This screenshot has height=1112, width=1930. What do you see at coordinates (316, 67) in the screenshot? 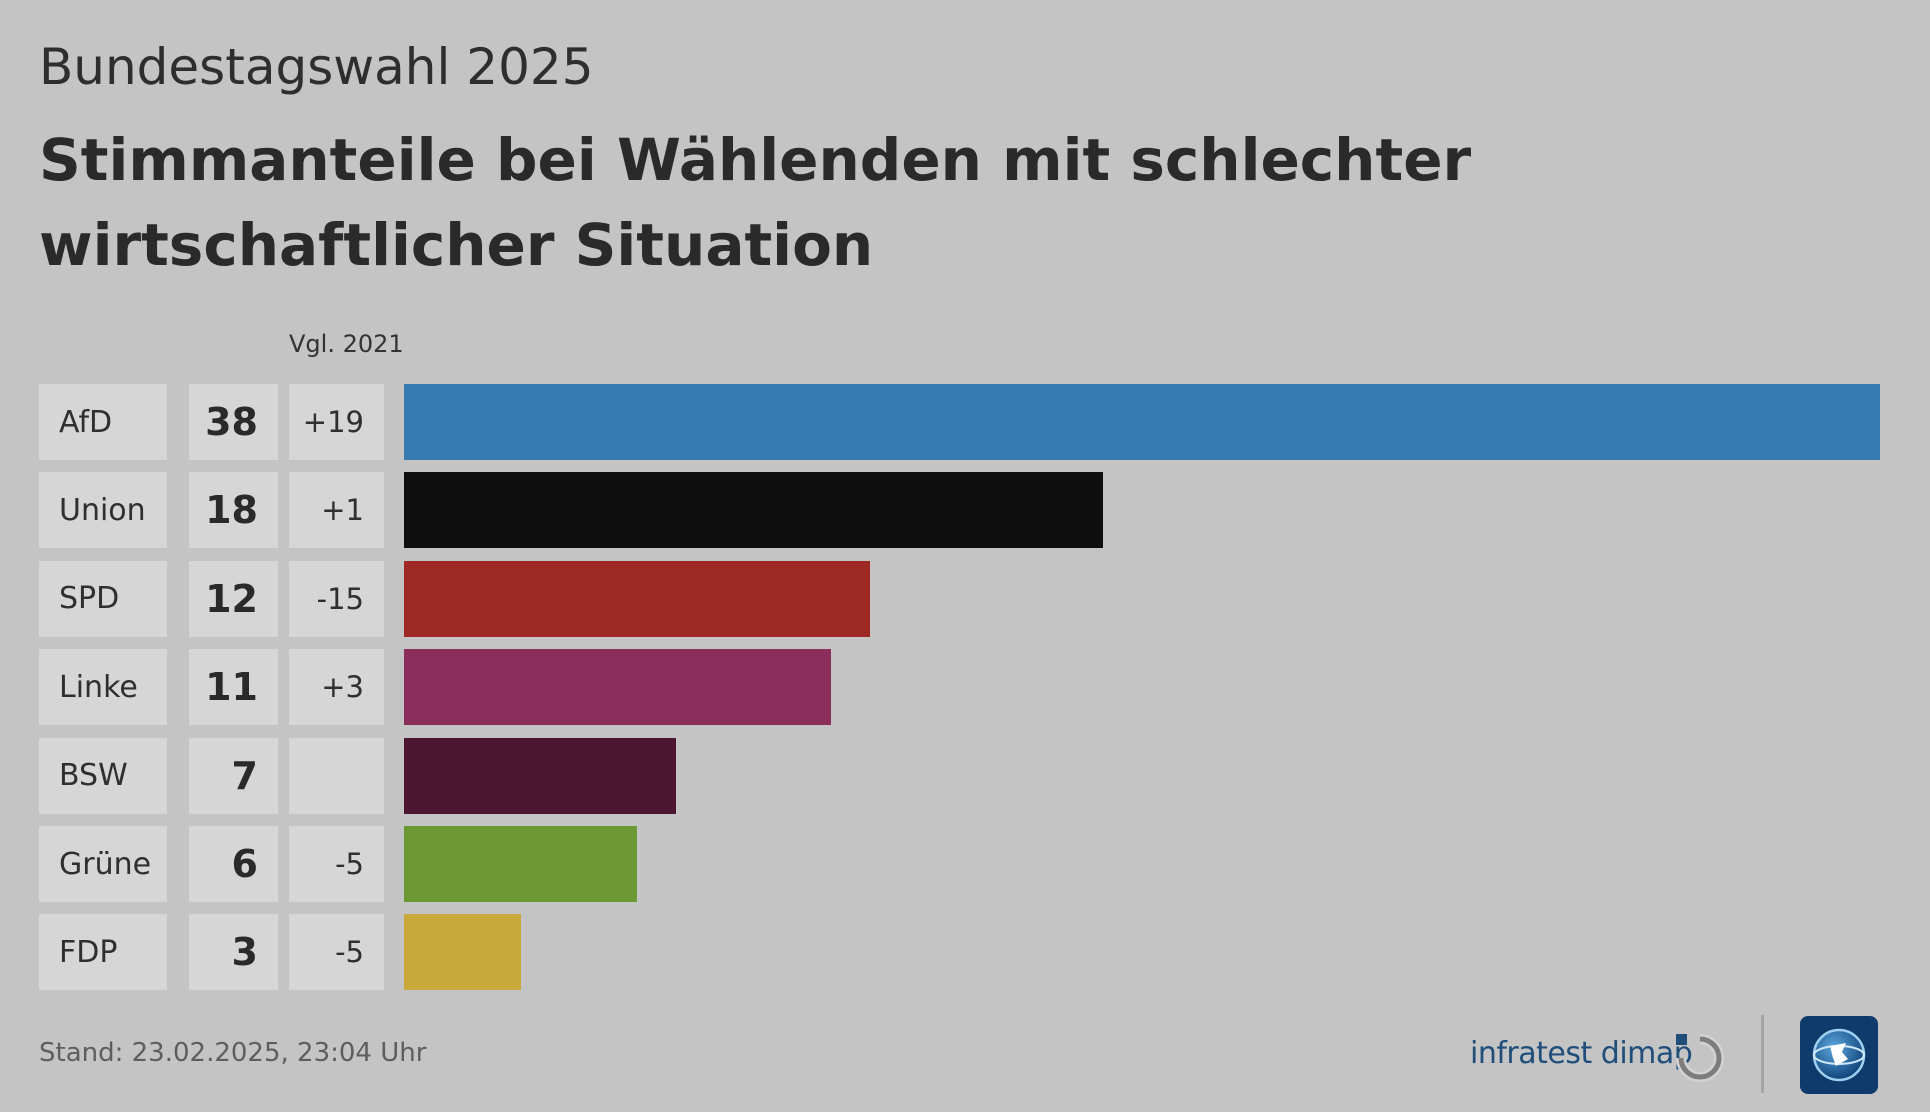
I see `chart-supertitle: Bundestagswahl 2025` at bounding box center [316, 67].